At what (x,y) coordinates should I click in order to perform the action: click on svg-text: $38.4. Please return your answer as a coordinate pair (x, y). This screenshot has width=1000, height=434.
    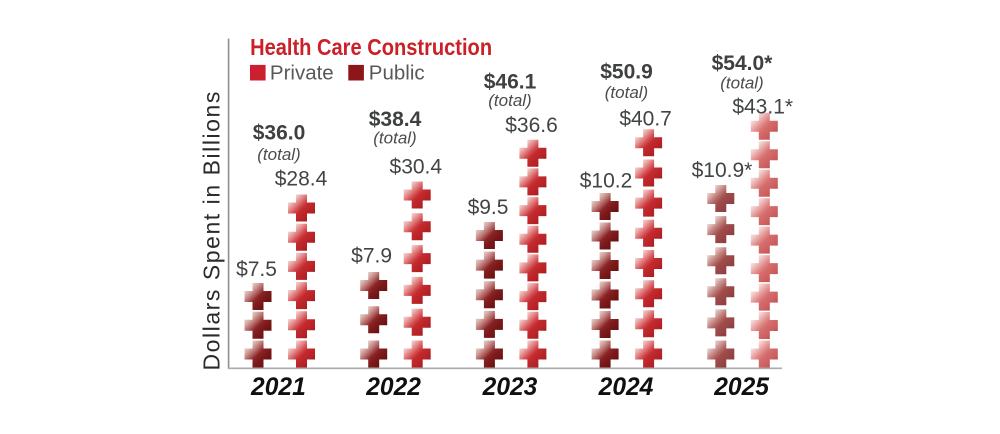
    Looking at the image, I should click on (395, 119).